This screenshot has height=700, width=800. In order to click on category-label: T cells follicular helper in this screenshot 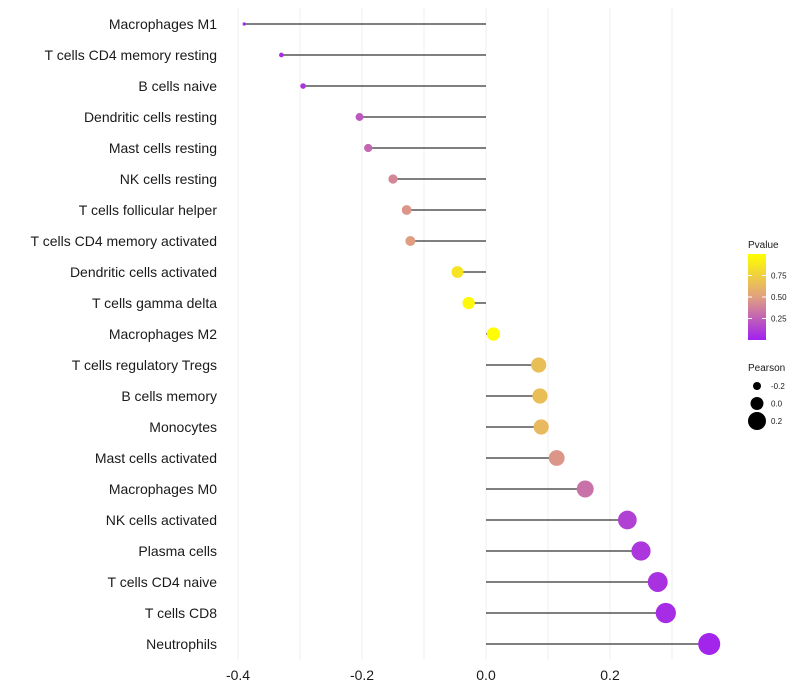, I will do `click(148, 210)`.